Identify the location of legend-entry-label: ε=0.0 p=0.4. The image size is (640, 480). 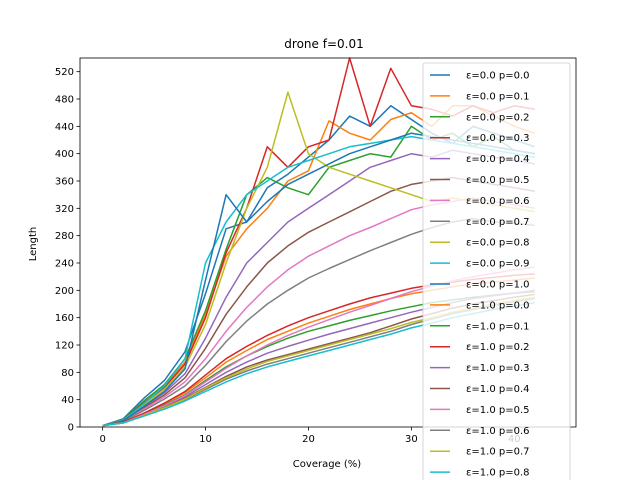
(498, 159).